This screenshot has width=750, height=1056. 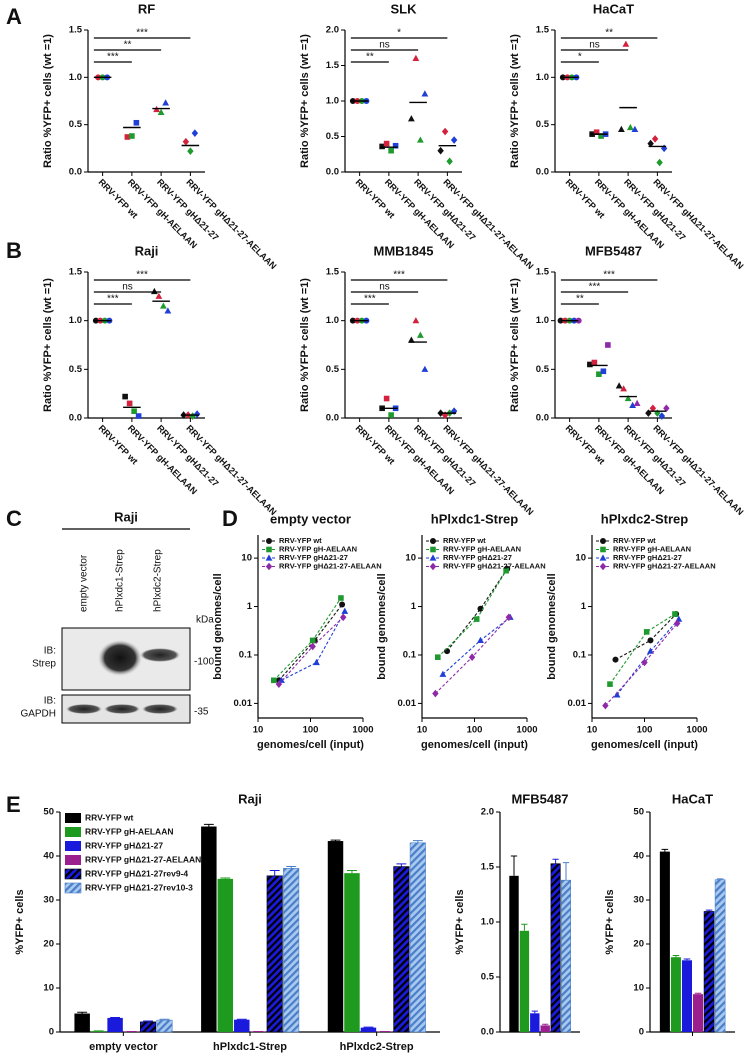 I want to click on y-tick-label: 20, so click(x=48, y=944).